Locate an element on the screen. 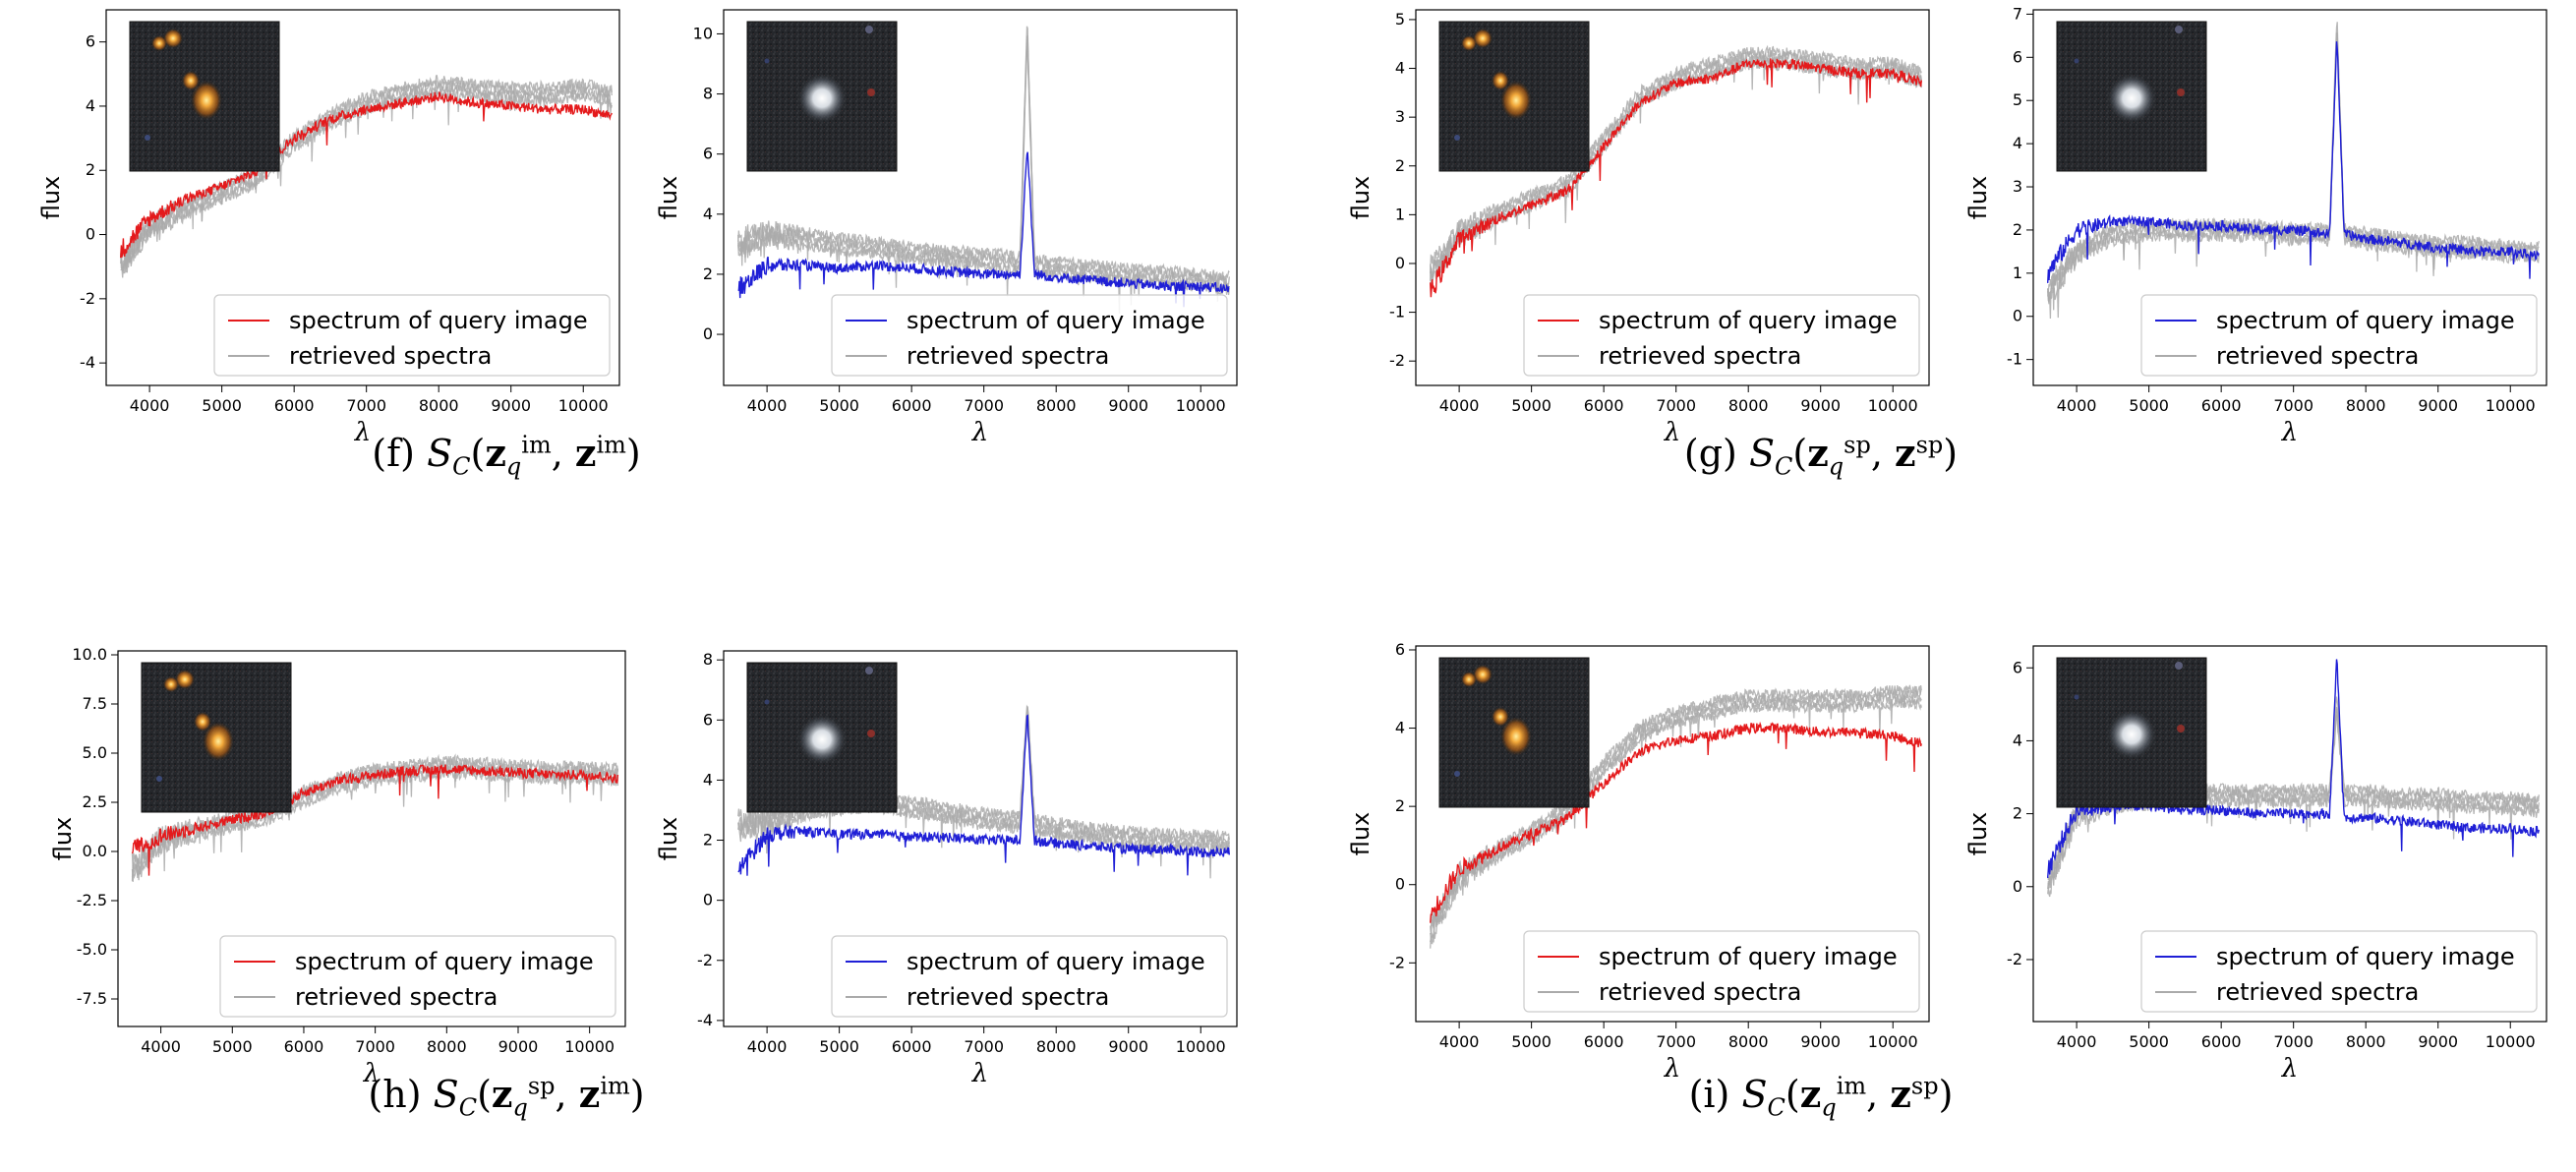 Image resolution: width=2576 pixels, height=1172 pixels. galaxy-thumbnail-icon is located at coordinates (1514, 732).